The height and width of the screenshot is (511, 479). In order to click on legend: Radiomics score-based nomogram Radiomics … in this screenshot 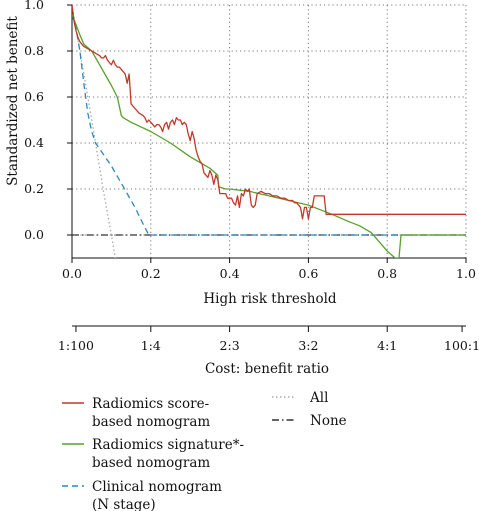, I will do `click(204, 450)`.